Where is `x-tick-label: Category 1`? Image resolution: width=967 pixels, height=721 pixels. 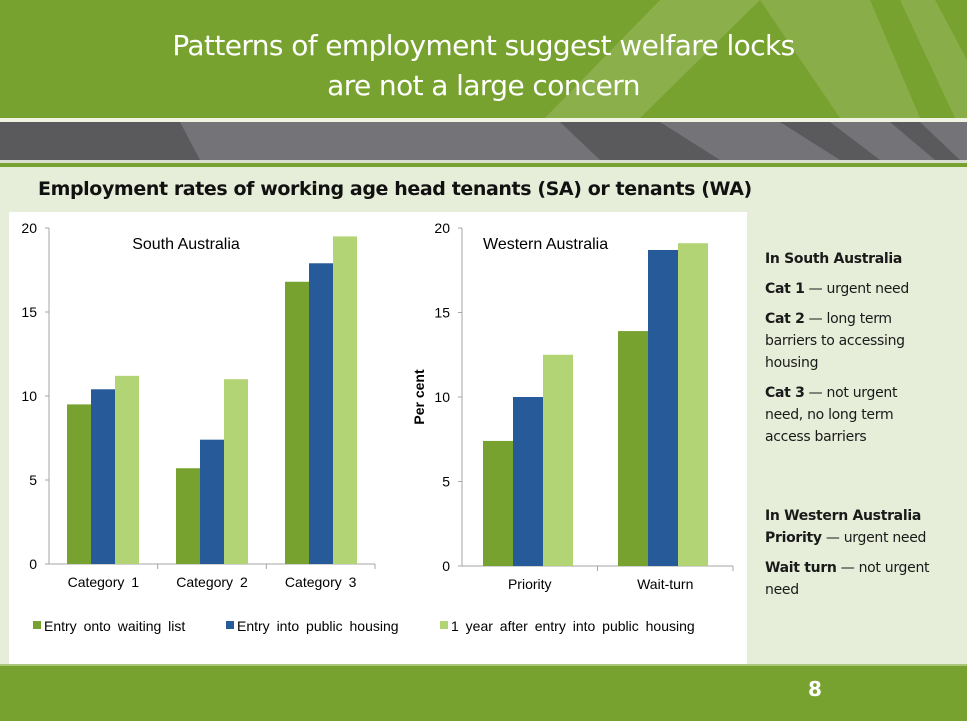
x-tick-label: Category 1 is located at coordinates (104, 582).